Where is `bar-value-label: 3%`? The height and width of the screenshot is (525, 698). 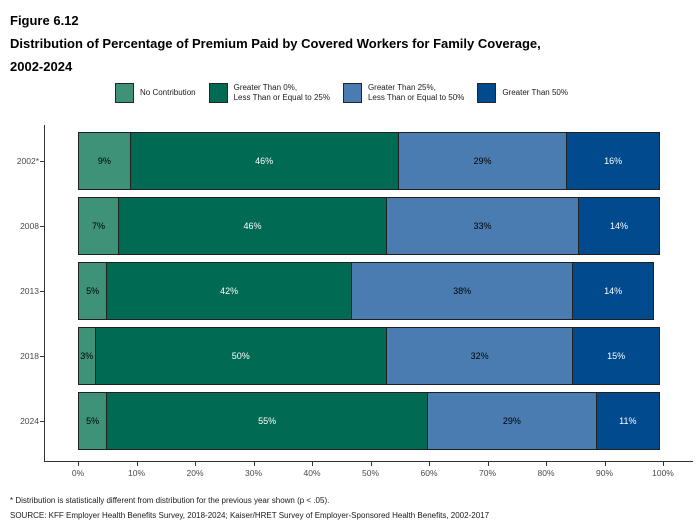
bar-value-label: 3% is located at coordinates (87, 356).